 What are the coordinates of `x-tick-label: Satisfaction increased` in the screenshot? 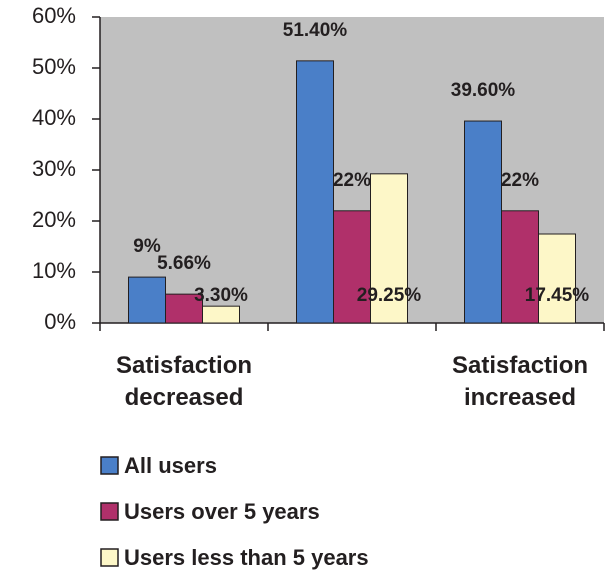 It's located at (520, 381).